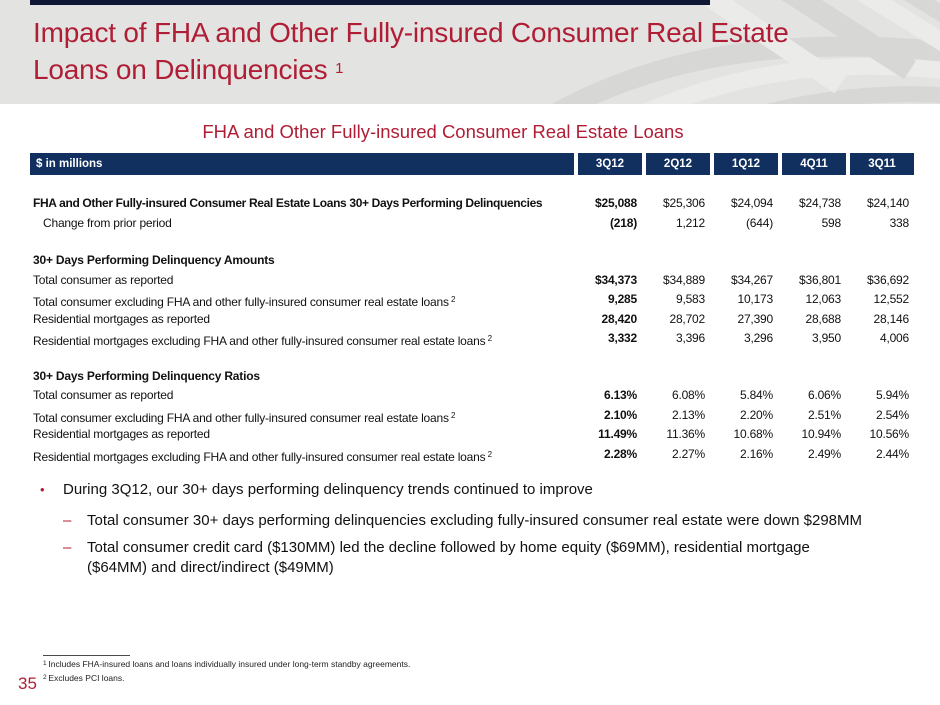 The image size is (940, 705). I want to click on cell-1q12: 5.84%, so click(756, 395).